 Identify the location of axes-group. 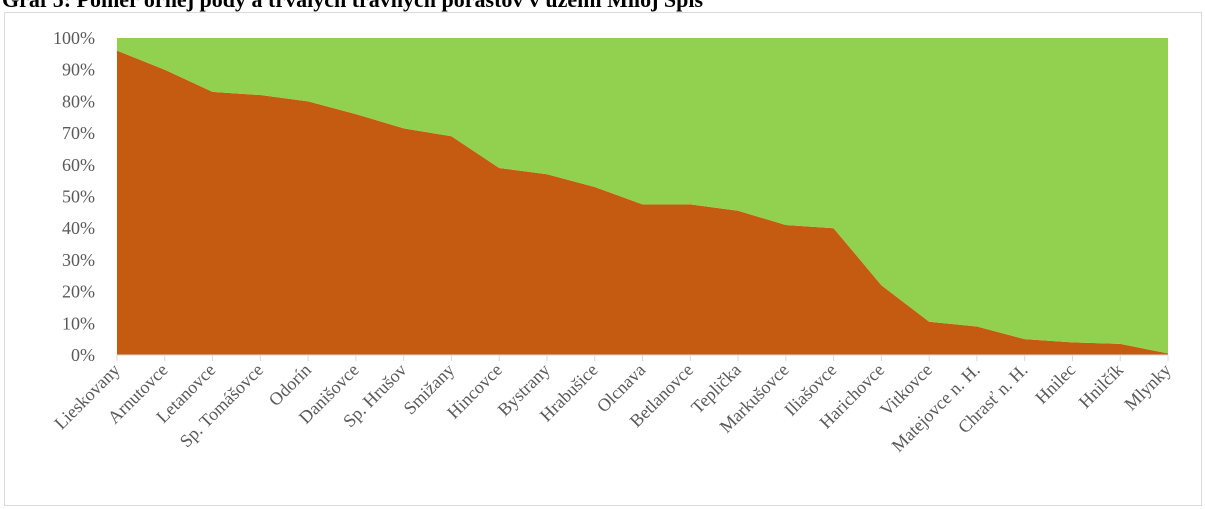
(642, 357).